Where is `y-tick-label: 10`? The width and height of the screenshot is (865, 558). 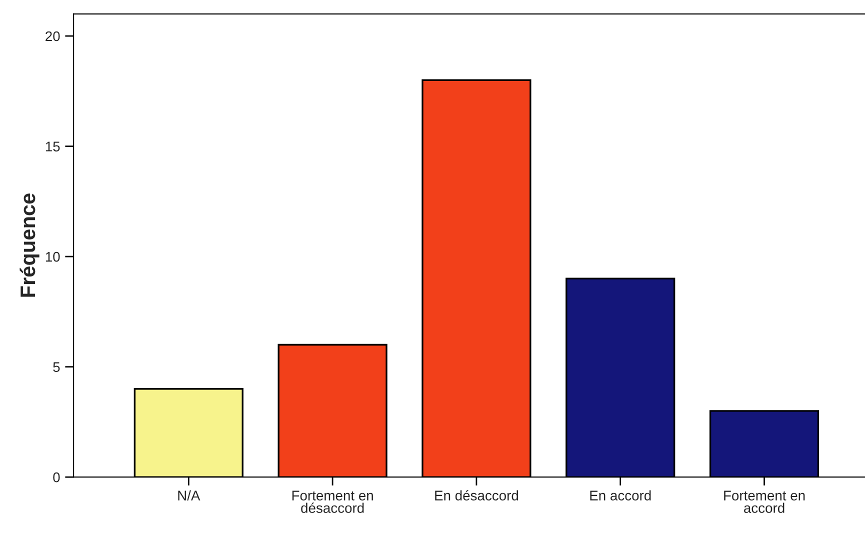
y-tick-label: 10 is located at coordinates (53, 257).